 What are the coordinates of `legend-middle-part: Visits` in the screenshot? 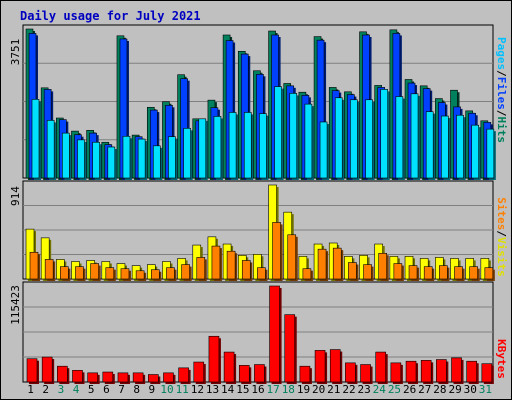 It's located at (501, 257).